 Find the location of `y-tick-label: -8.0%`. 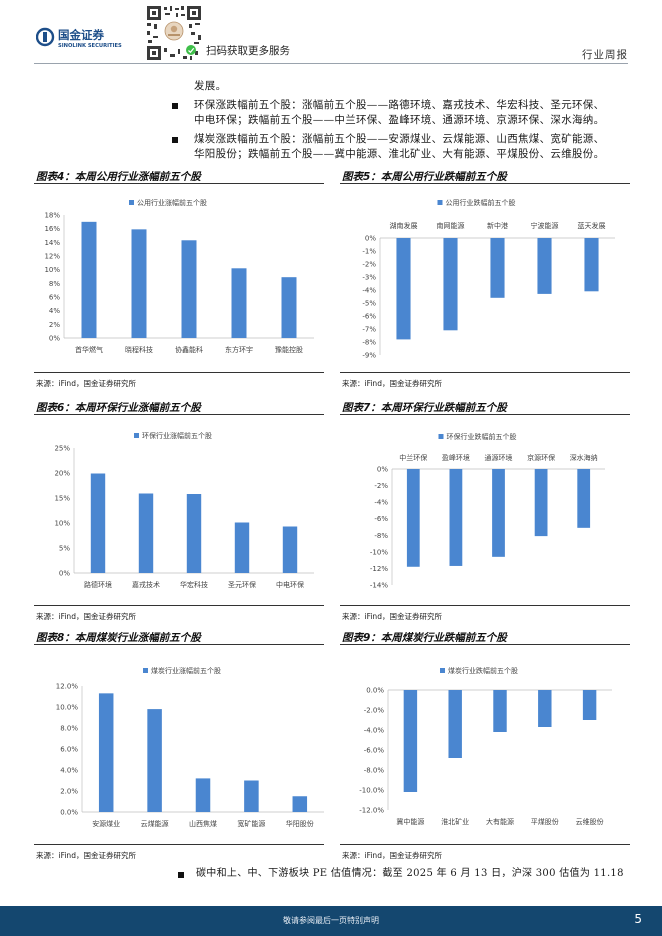

y-tick-label: -8.0% is located at coordinates (374, 771).